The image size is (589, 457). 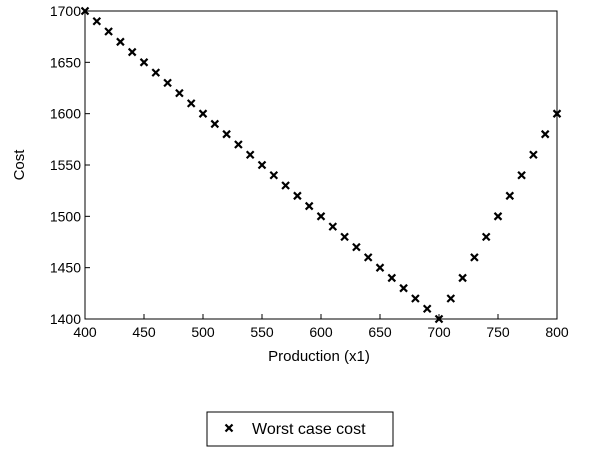 I want to click on y-tick-label: 1600, so click(x=65, y=114).